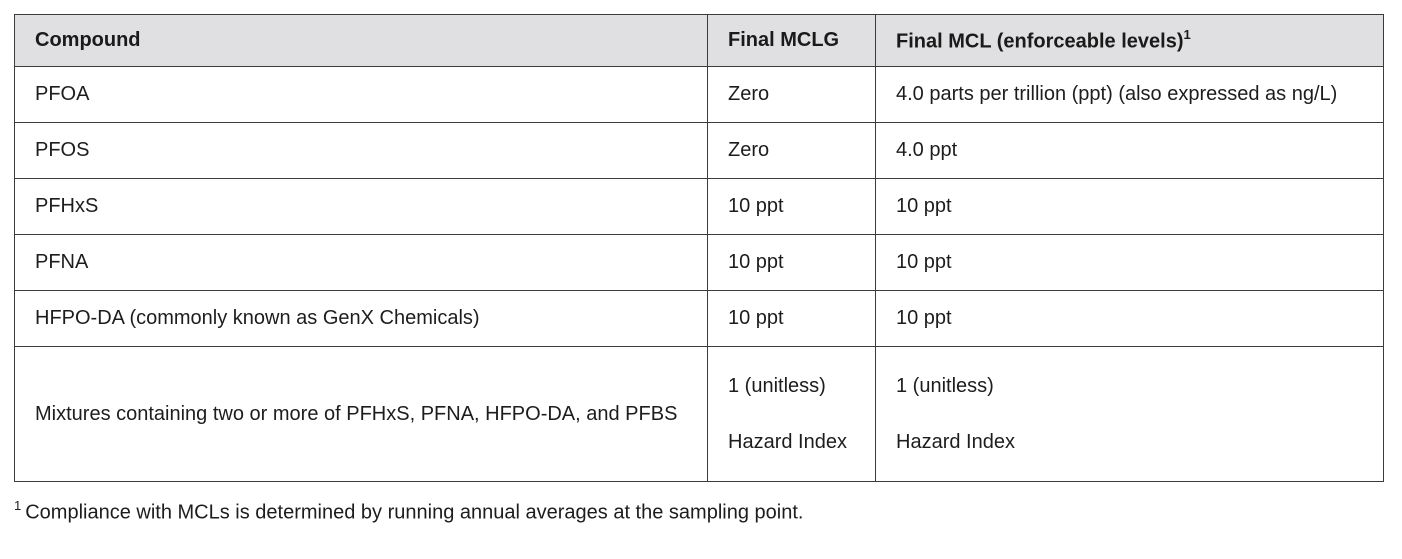  Describe the element at coordinates (18, 505) in the screenshot. I see `footnote-marker: 1` at that location.